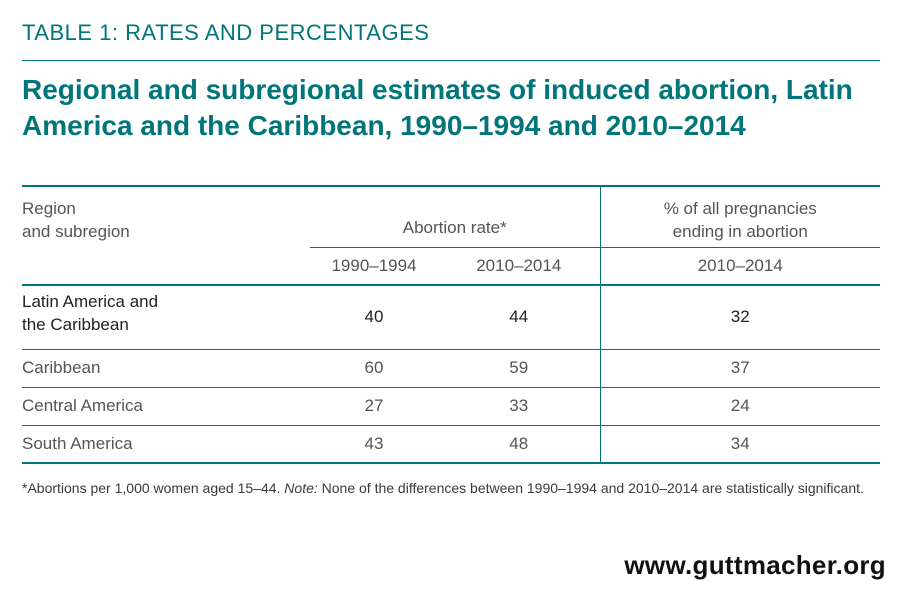 This screenshot has width=900, height=591. What do you see at coordinates (451, 368) in the screenshot?
I see `table-row: Caribbean 60 59 37` at bounding box center [451, 368].